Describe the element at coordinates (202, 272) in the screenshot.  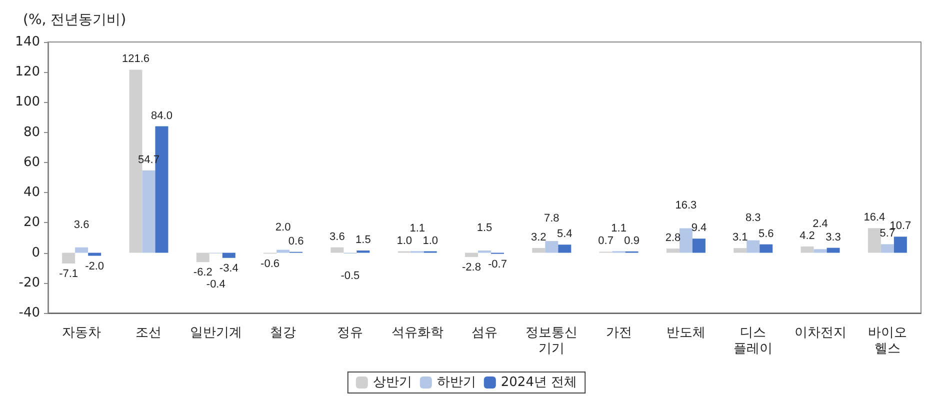
I see `data-label: -6.2` at that location.